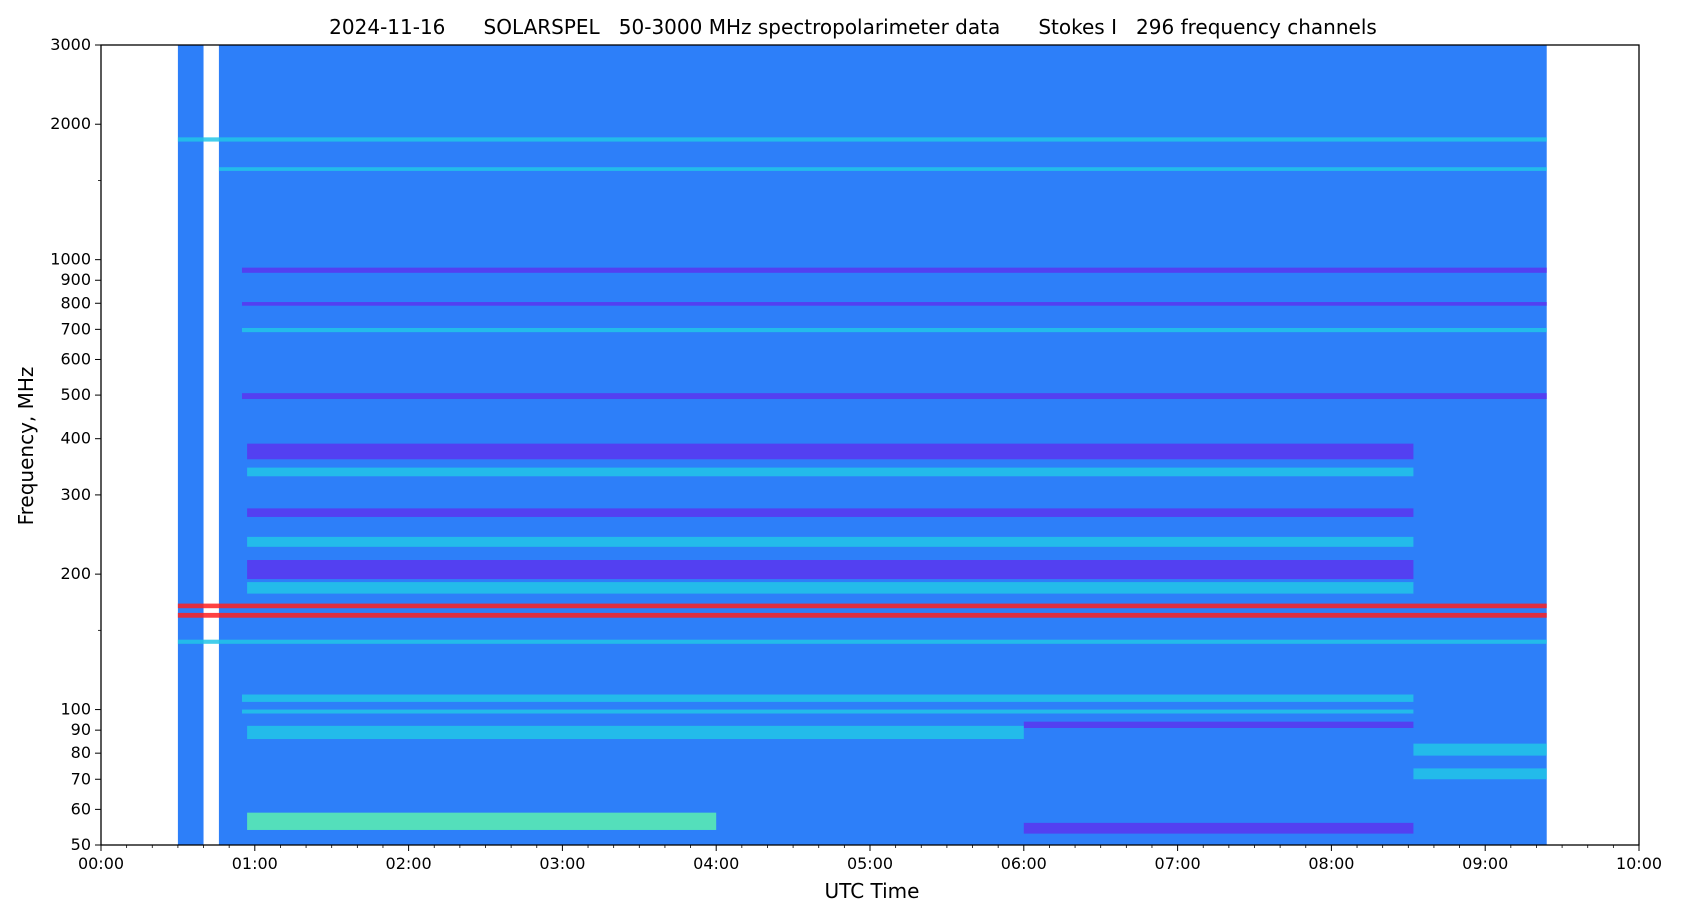 This screenshot has height=906, width=1687. What do you see at coordinates (70, 123) in the screenshot?
I see `y-tick-label-15: 2000` at bounding box center [70, 123].